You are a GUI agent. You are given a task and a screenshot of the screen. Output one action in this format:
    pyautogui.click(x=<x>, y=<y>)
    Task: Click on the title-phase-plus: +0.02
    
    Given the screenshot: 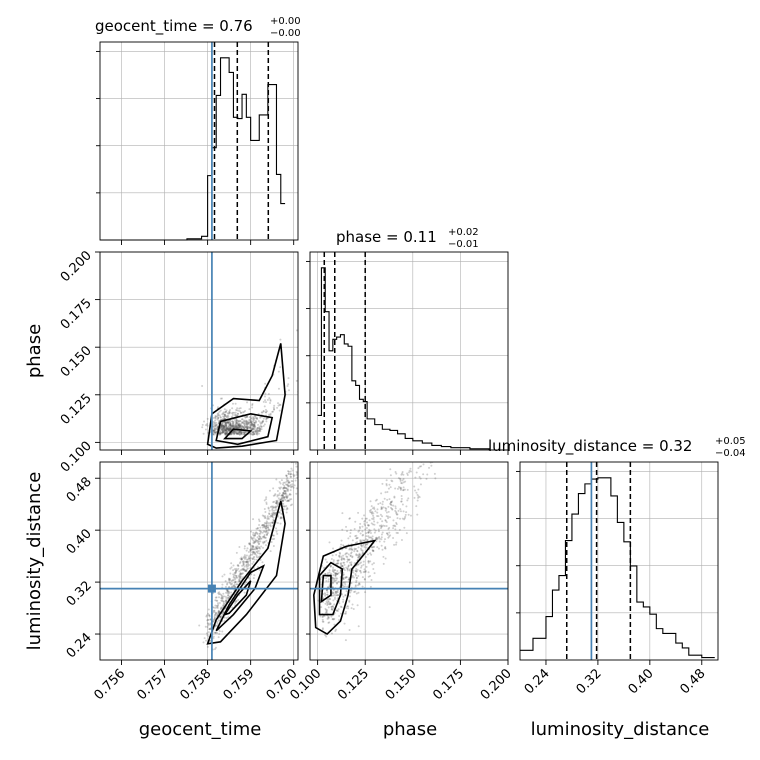 What is the action you would take?
    pyautogui.click(x=463, y=232)
    